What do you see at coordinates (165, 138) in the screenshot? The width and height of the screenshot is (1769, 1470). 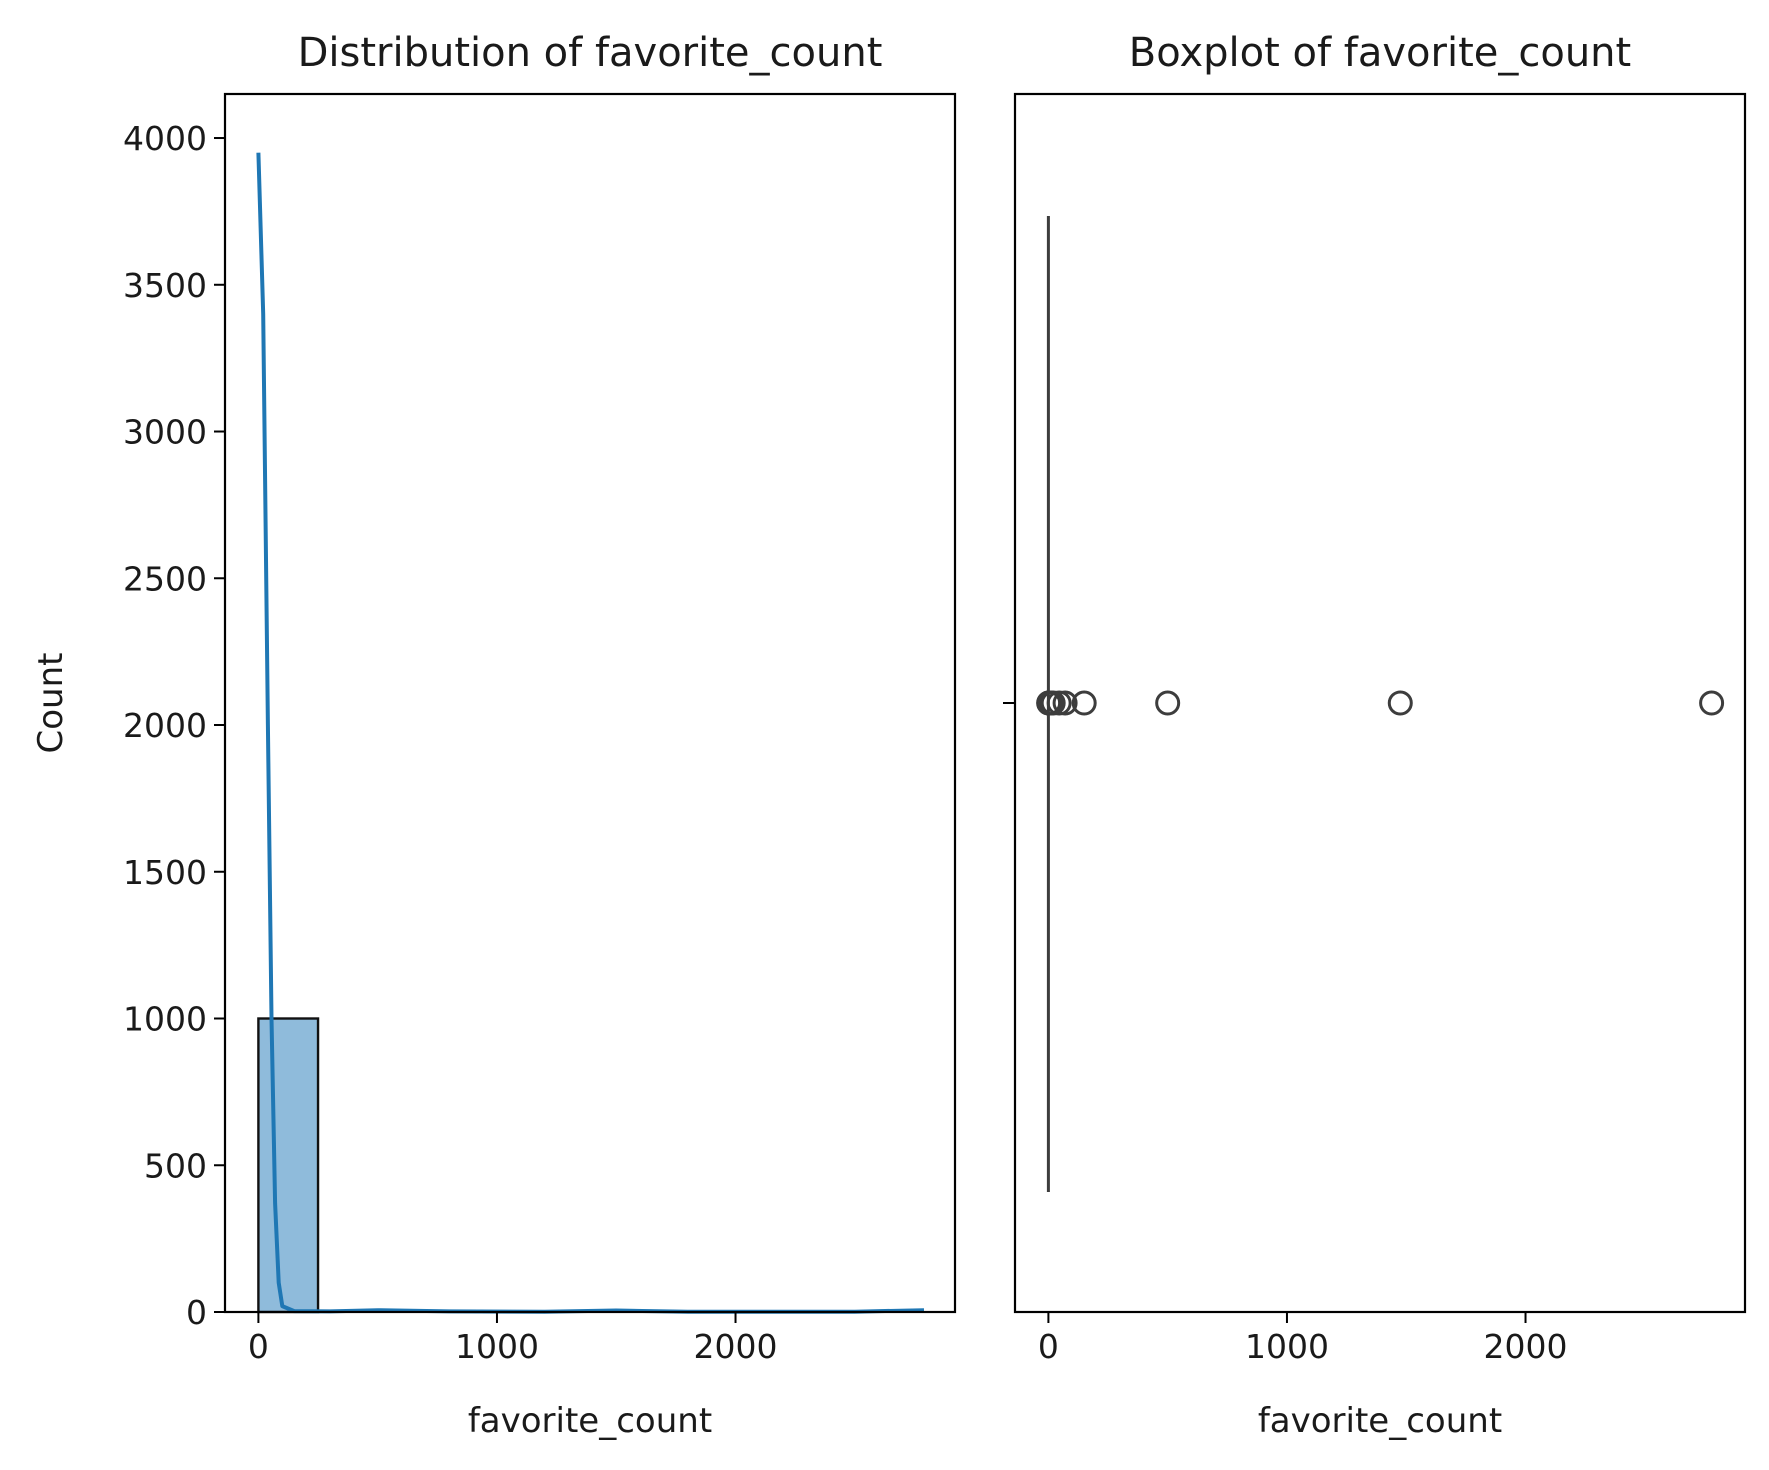 I see `histogram-y-tick-label: 4000` at bounding box center [165, 138].